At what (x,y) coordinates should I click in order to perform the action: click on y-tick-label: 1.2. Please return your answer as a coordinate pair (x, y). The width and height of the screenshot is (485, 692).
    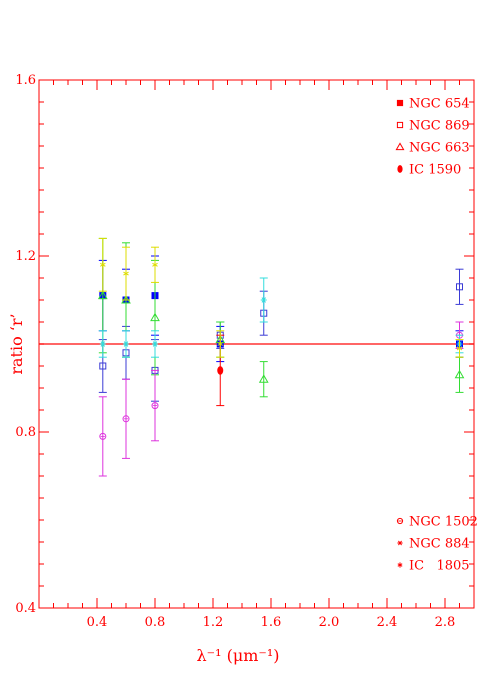
    Looking at the image, I should click on (25, 256).